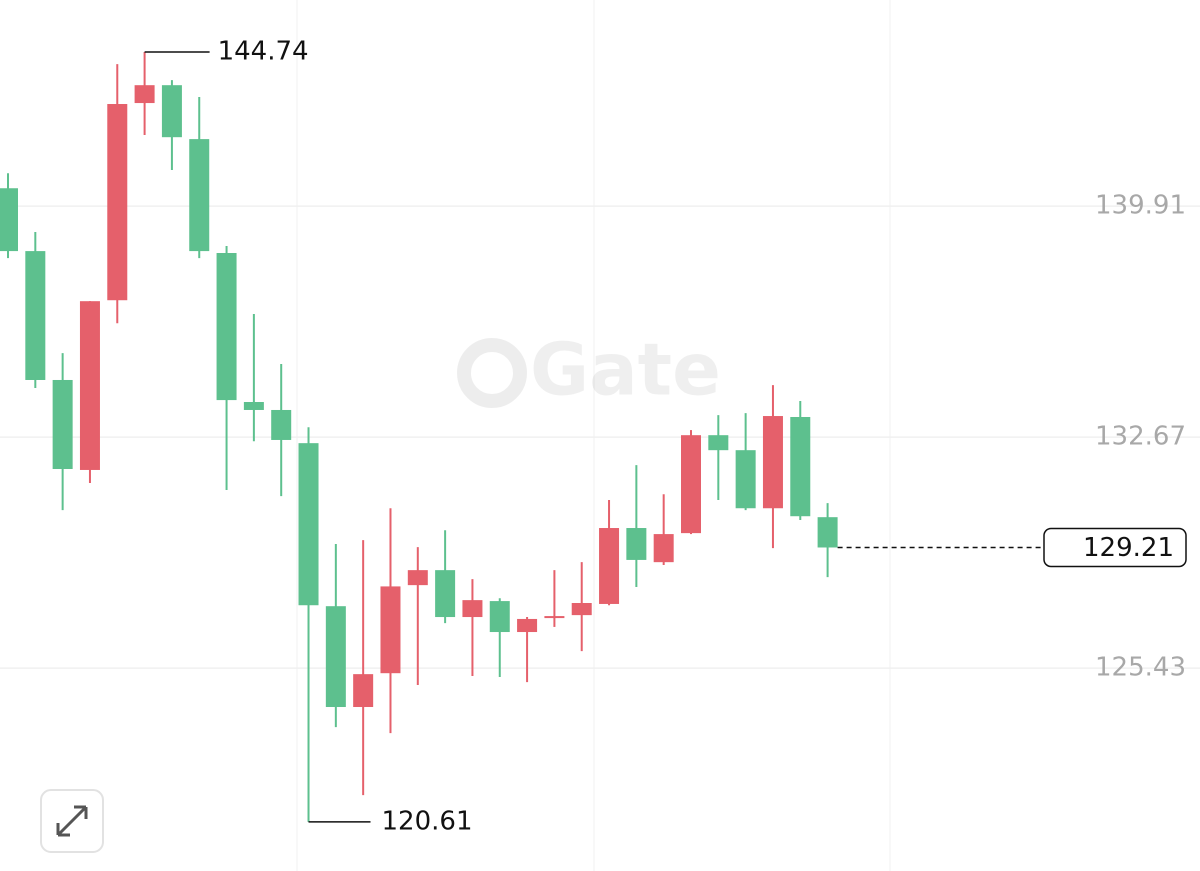 This screenshot has width=1200, height=871. Describe the element at coordinates (625, 370) in the screenshot. I see `watermark: Gate` at that location.